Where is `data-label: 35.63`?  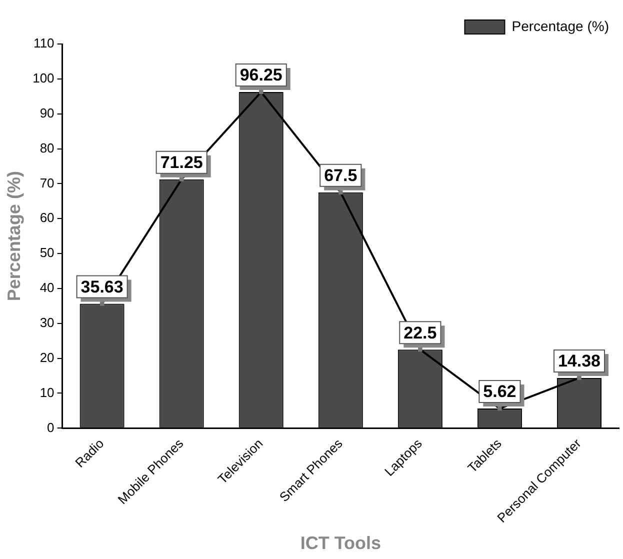
data-label: 35.63 is located at coordinates (102, 286).